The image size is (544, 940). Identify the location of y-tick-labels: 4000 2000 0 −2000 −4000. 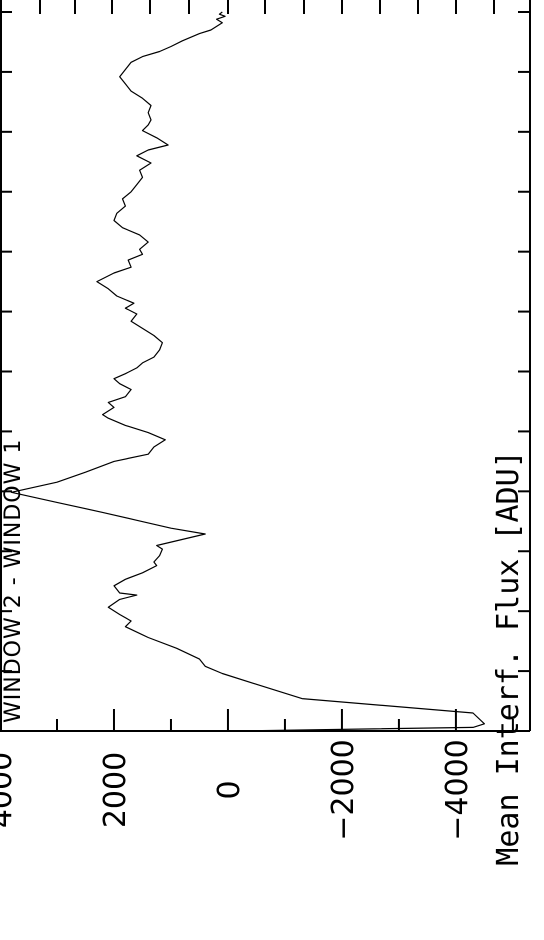
(237, 789).